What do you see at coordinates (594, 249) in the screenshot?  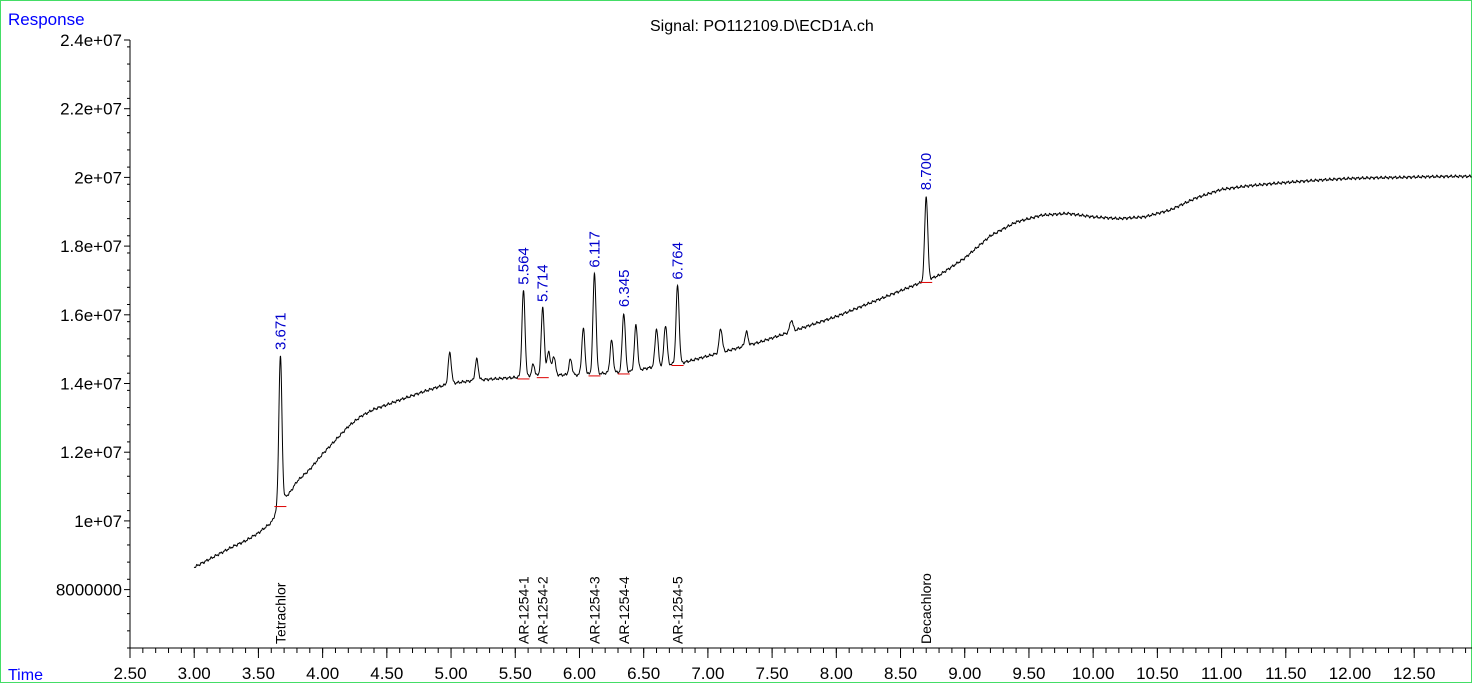 I see `peak-rt-label: 6.117` at bounding box center [594, 249].